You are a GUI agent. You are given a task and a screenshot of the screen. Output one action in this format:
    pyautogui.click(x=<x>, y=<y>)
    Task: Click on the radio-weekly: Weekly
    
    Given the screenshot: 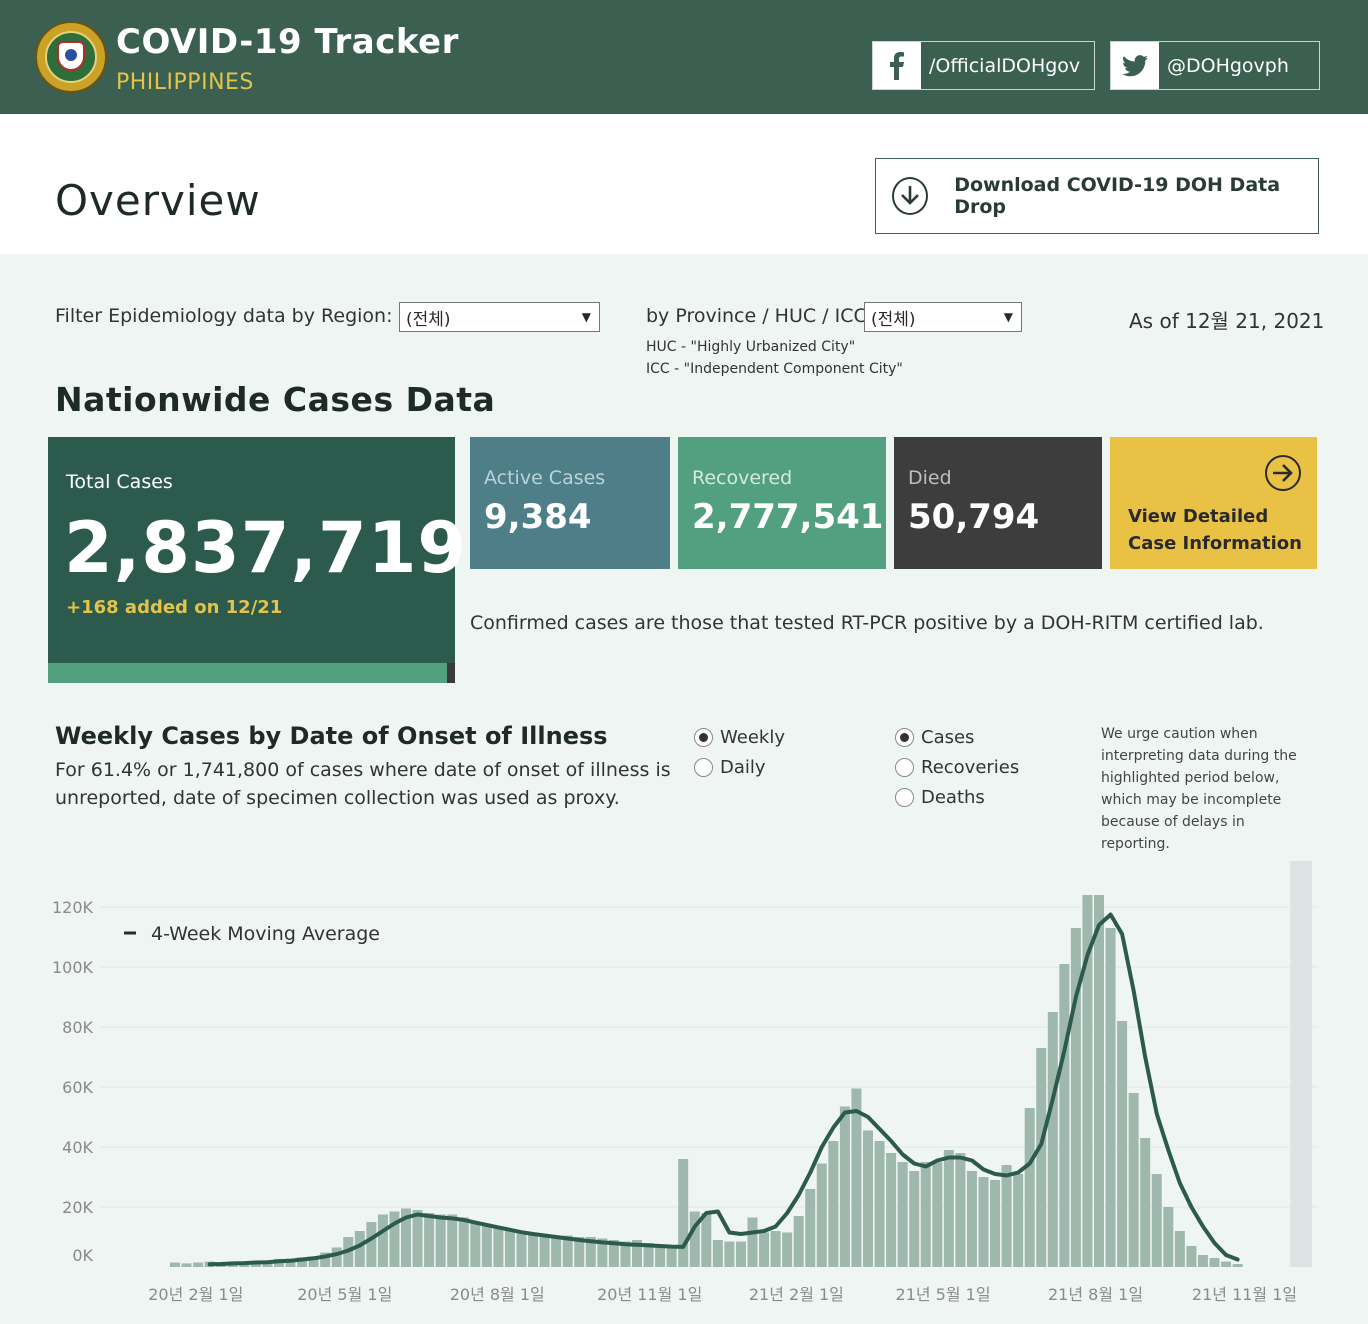 What is the action you would take?
    pyautogui.click(x=739, y=737)
    